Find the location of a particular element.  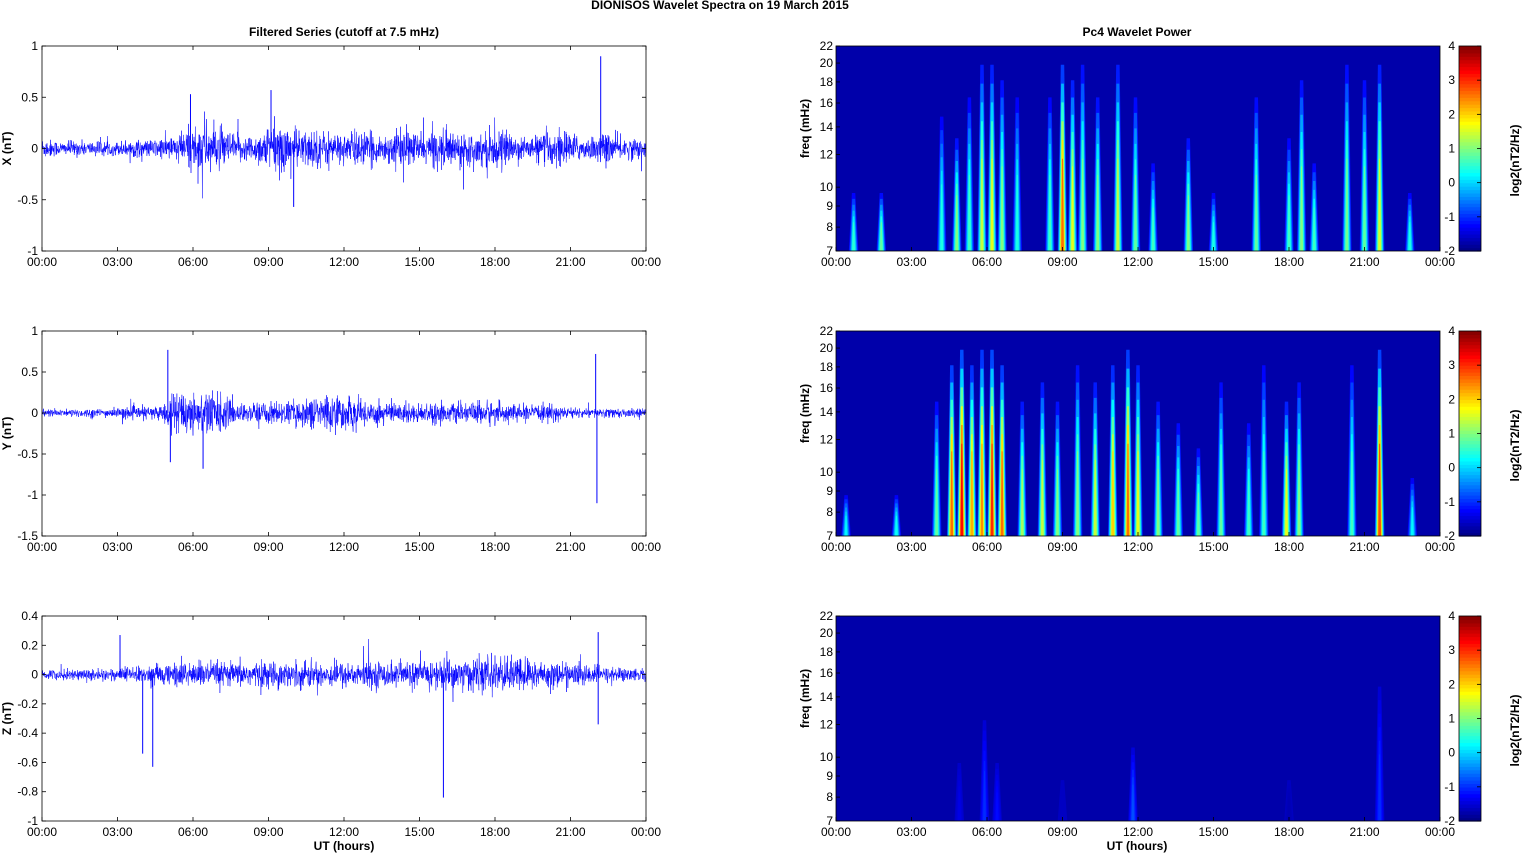

x-tick-label: 09:00 is located at coordinates (1062, 832).